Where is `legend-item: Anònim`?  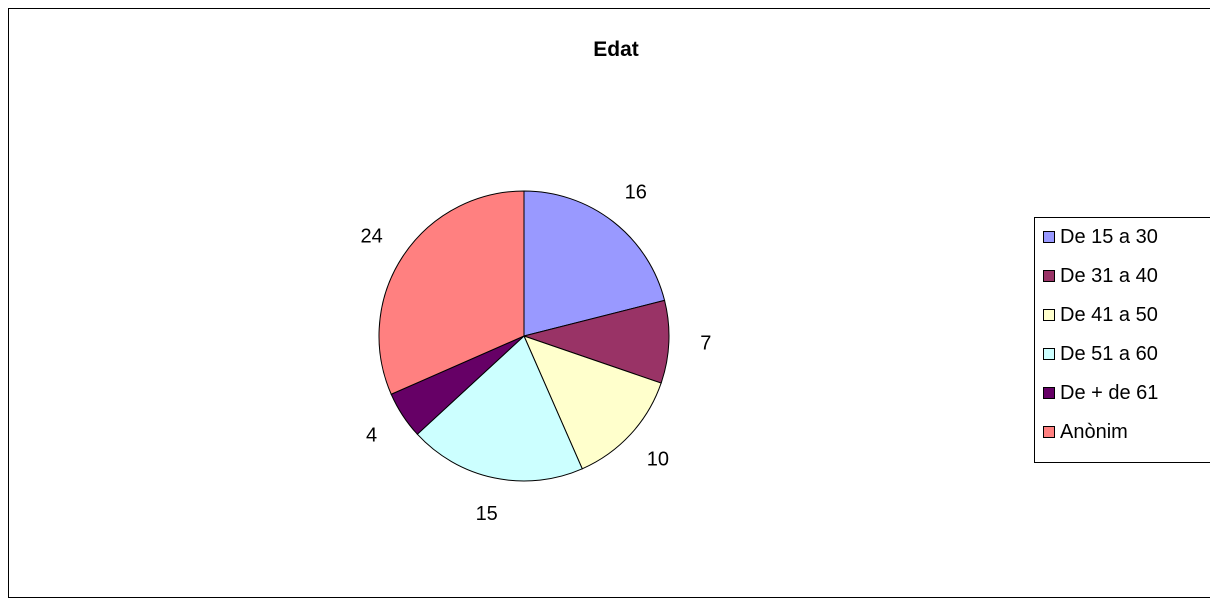 legend-item: Anònim is located at coordinates (1085, 432).